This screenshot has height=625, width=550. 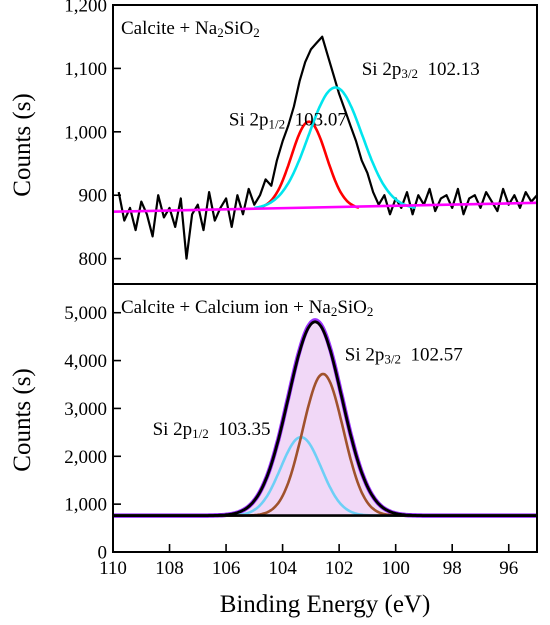 What do you see at coordinates (22, 419) in the screenshot?
I see `bottom-y-axis-label: Counts (s)` at bounding box center [22, 419].